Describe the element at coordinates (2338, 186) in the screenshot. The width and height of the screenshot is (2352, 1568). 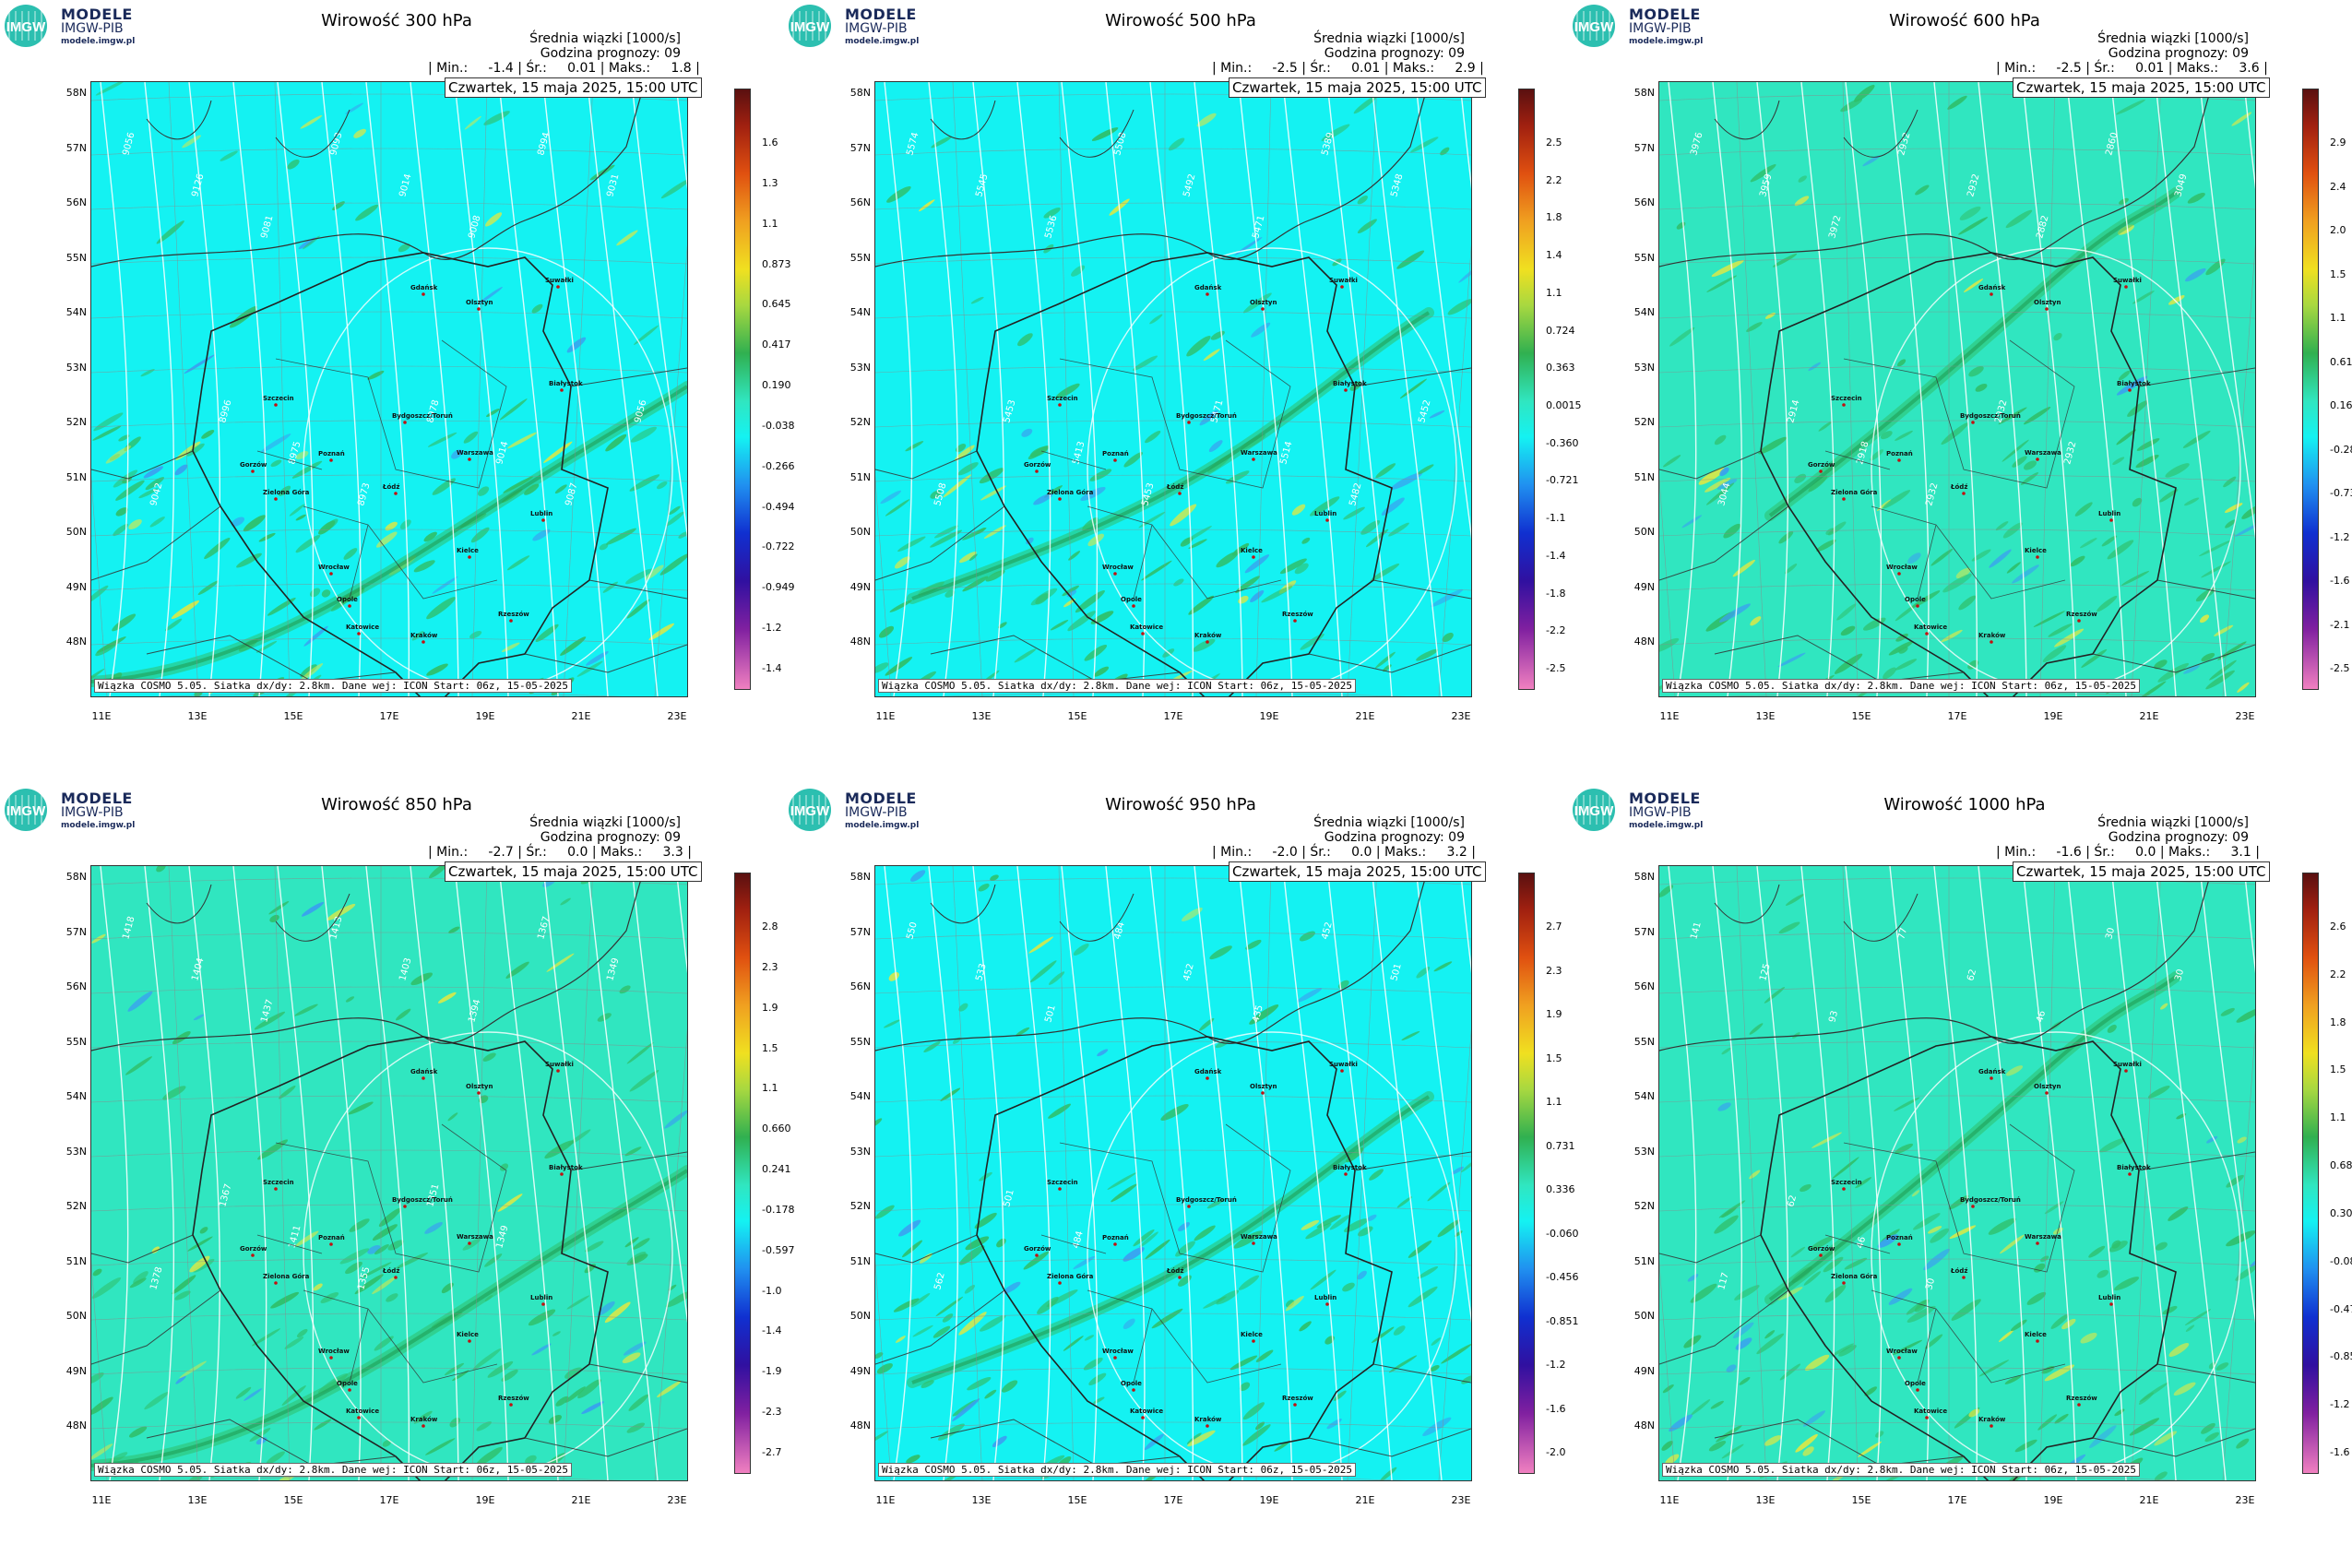
I see `colorbar-tick-label: 2.4` at that location.